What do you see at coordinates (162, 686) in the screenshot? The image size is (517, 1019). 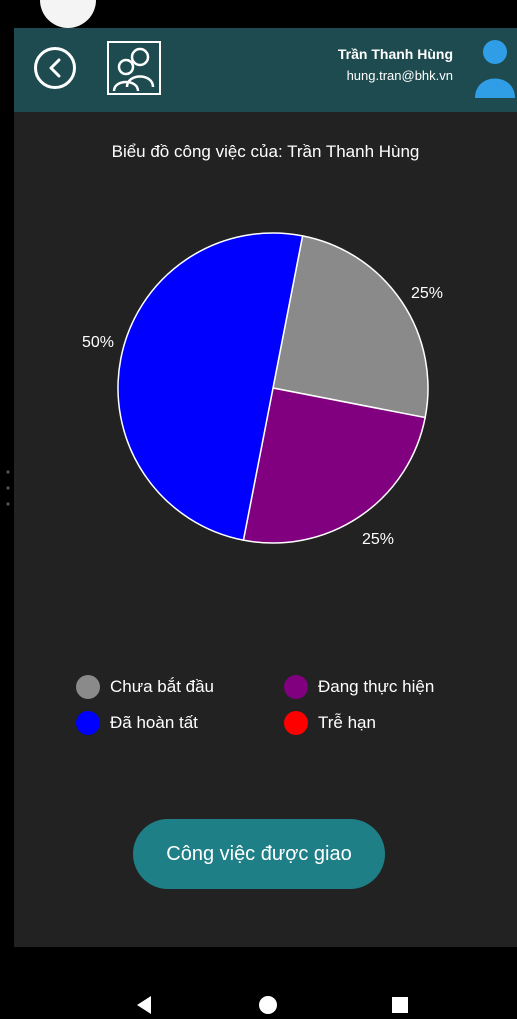 I see `legend-label: Chưa bắt đầu` at bounding box center [162, 686].